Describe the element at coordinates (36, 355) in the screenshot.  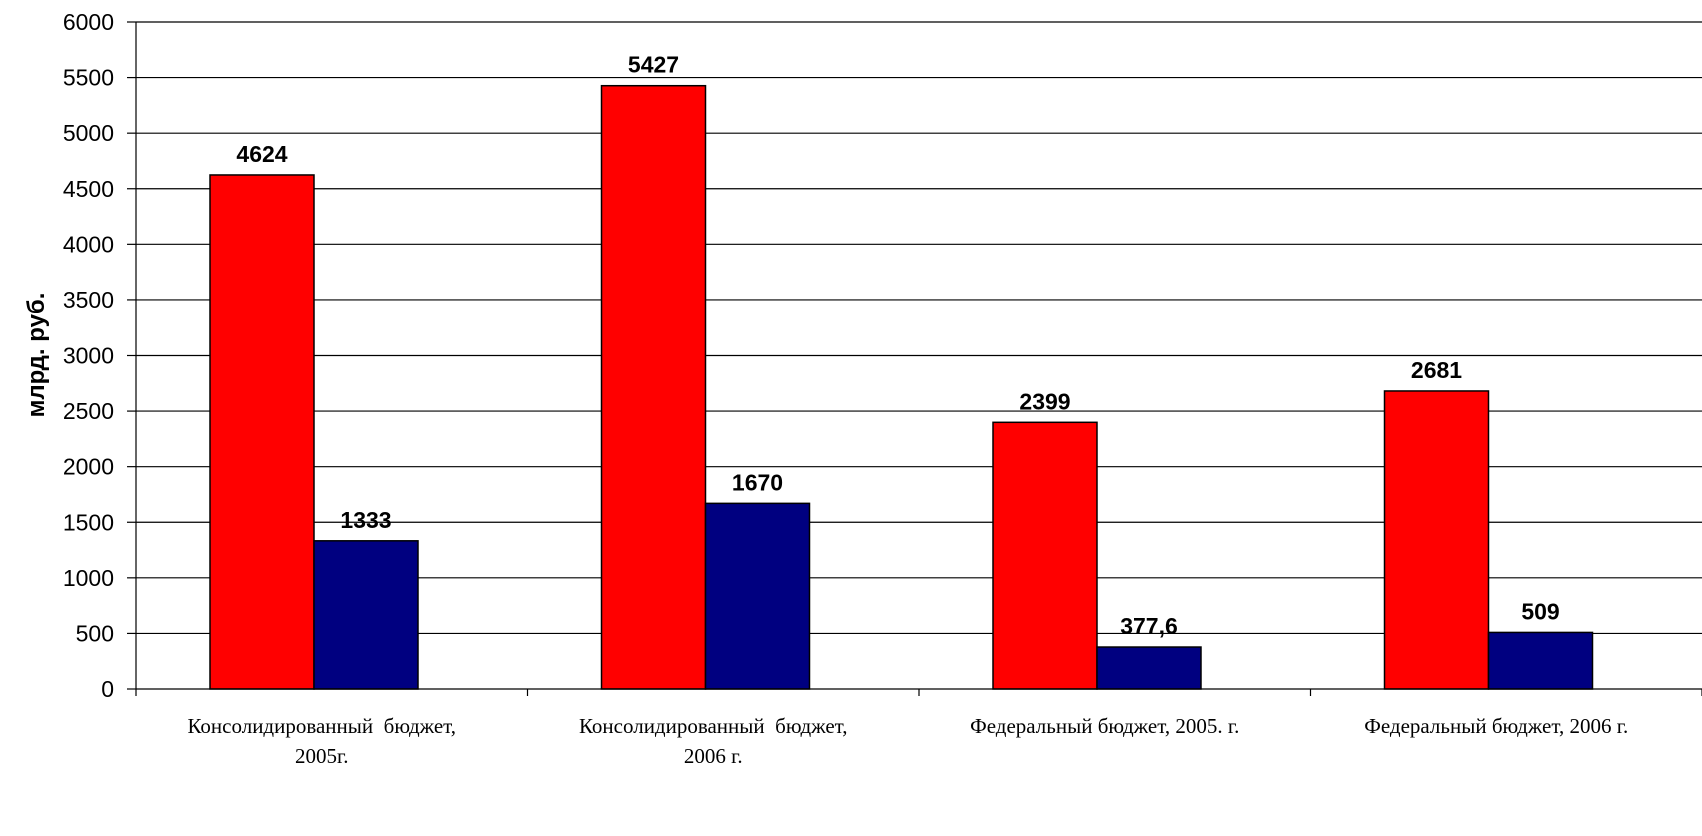
I see `y-axis-title: млрд. руб.` at that location.